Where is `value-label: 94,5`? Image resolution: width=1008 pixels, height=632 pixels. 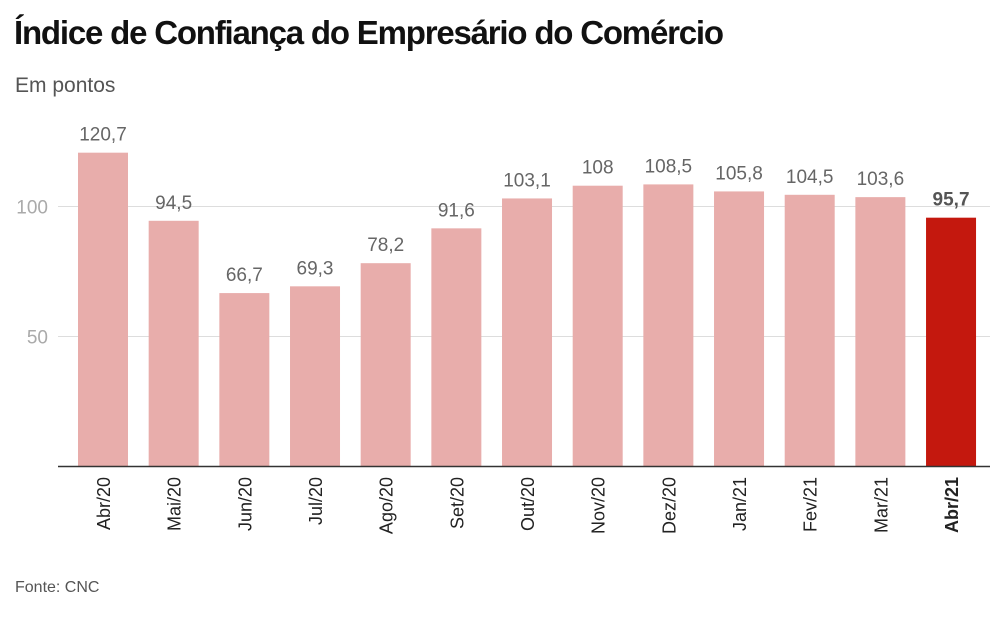 value-label: 94,5 is located at coordinates (173, 203).